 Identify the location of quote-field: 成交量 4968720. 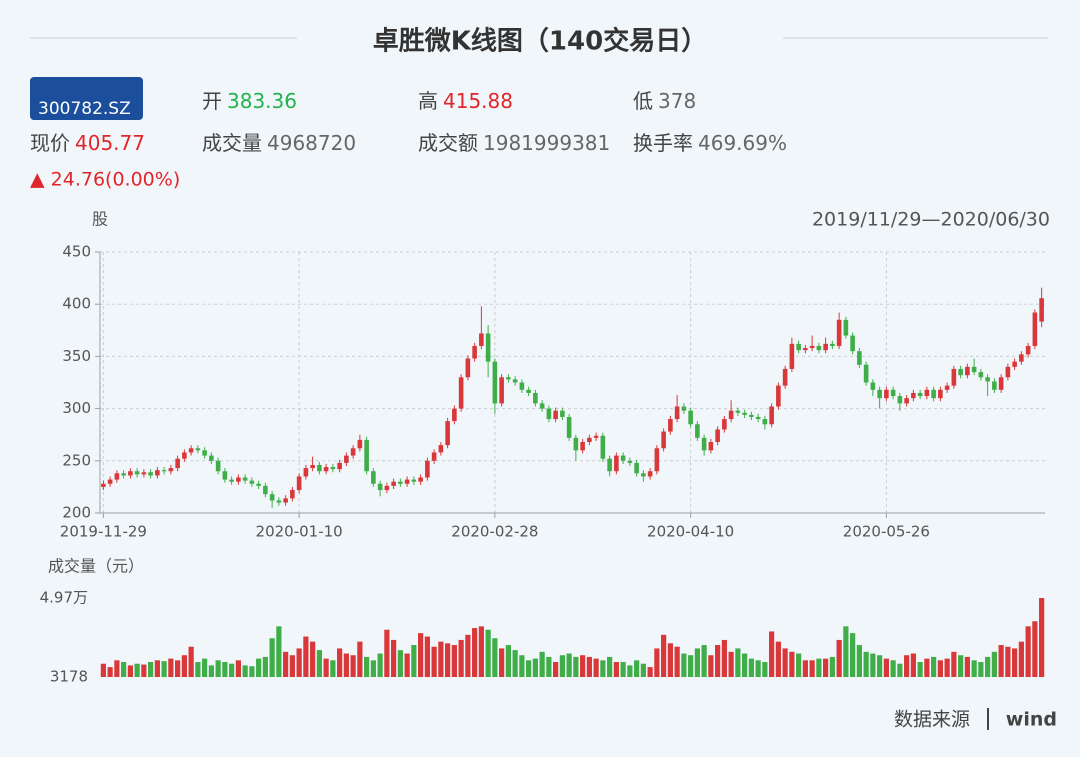
(279, 143).